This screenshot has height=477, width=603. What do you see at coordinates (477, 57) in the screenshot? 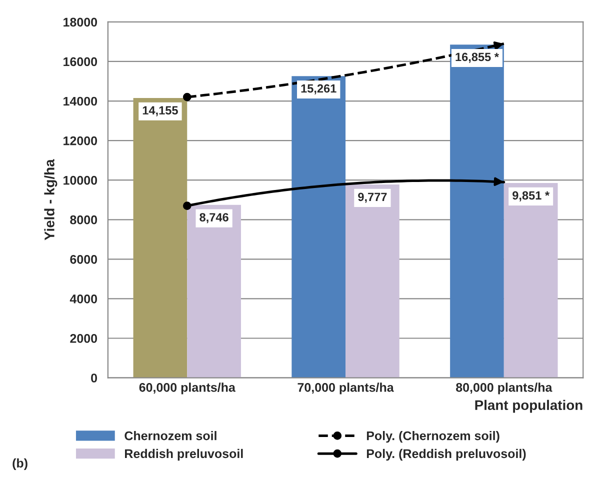
I see `data-label: 16,855 *` at bounding box center [477, 57].